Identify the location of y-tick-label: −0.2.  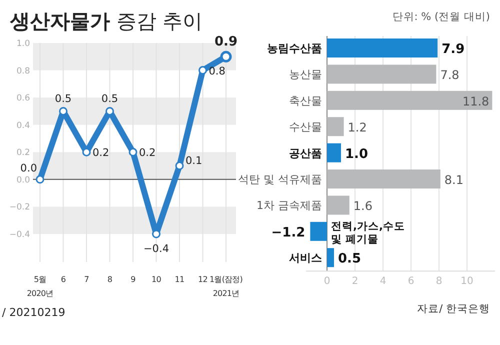
(19, 207).